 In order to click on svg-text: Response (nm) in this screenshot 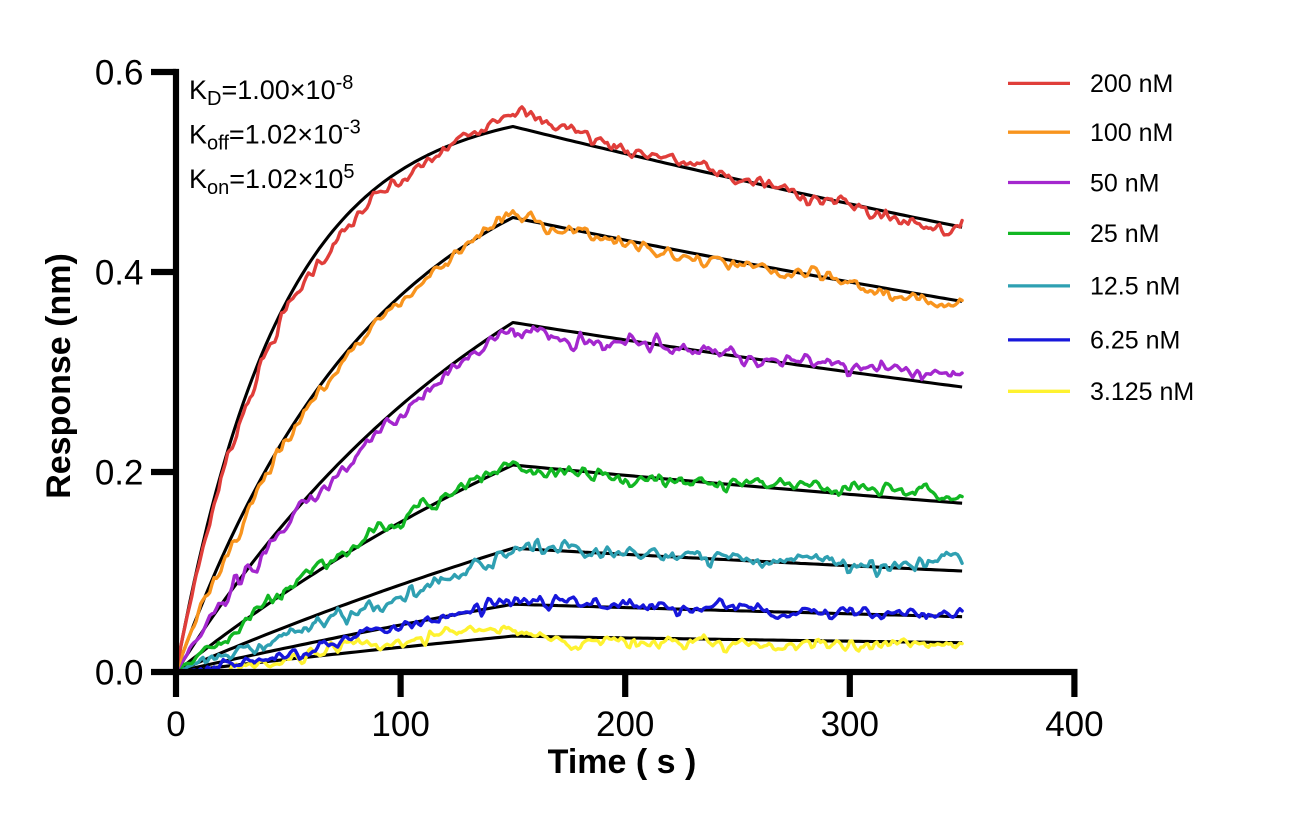, I will do `click(59, 376)`.